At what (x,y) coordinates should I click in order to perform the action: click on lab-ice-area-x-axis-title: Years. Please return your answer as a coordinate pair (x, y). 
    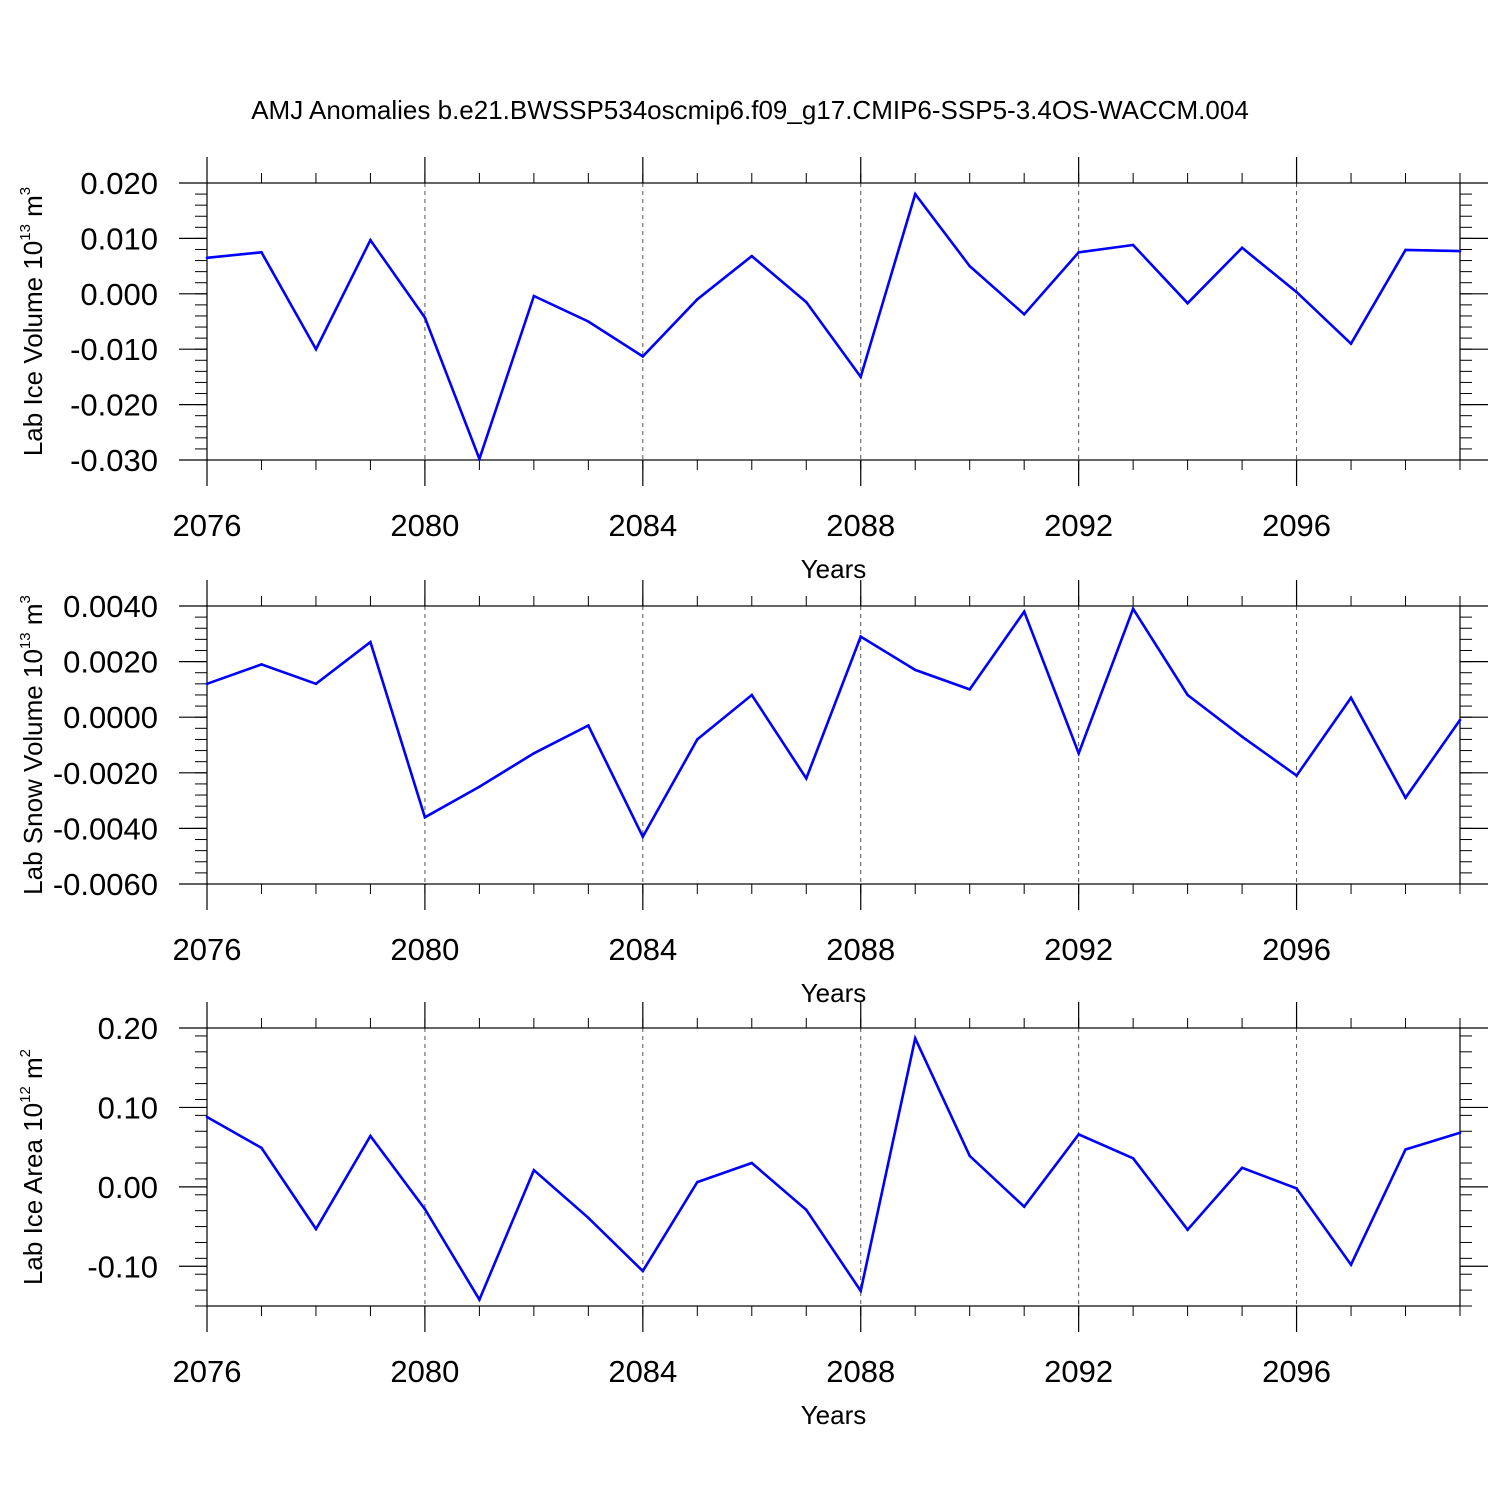
    Looking at the image, I should click on (834, 1415).